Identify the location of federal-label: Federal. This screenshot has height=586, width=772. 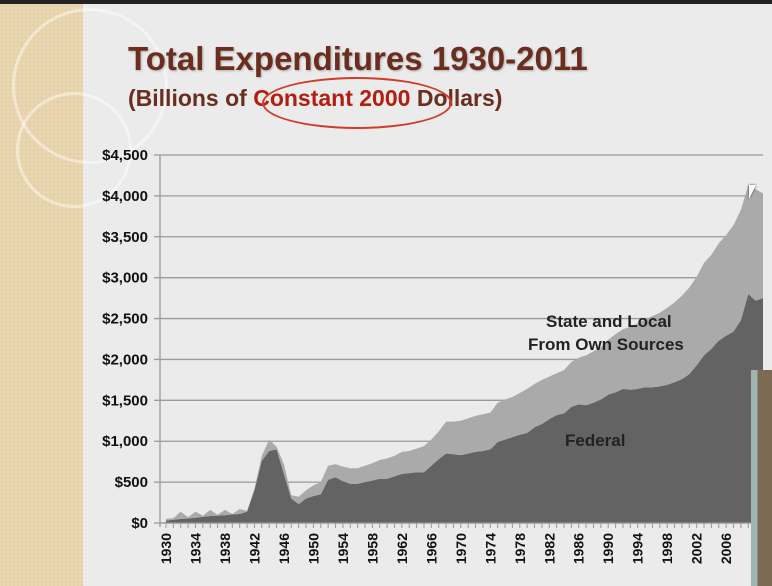
(595, 440).